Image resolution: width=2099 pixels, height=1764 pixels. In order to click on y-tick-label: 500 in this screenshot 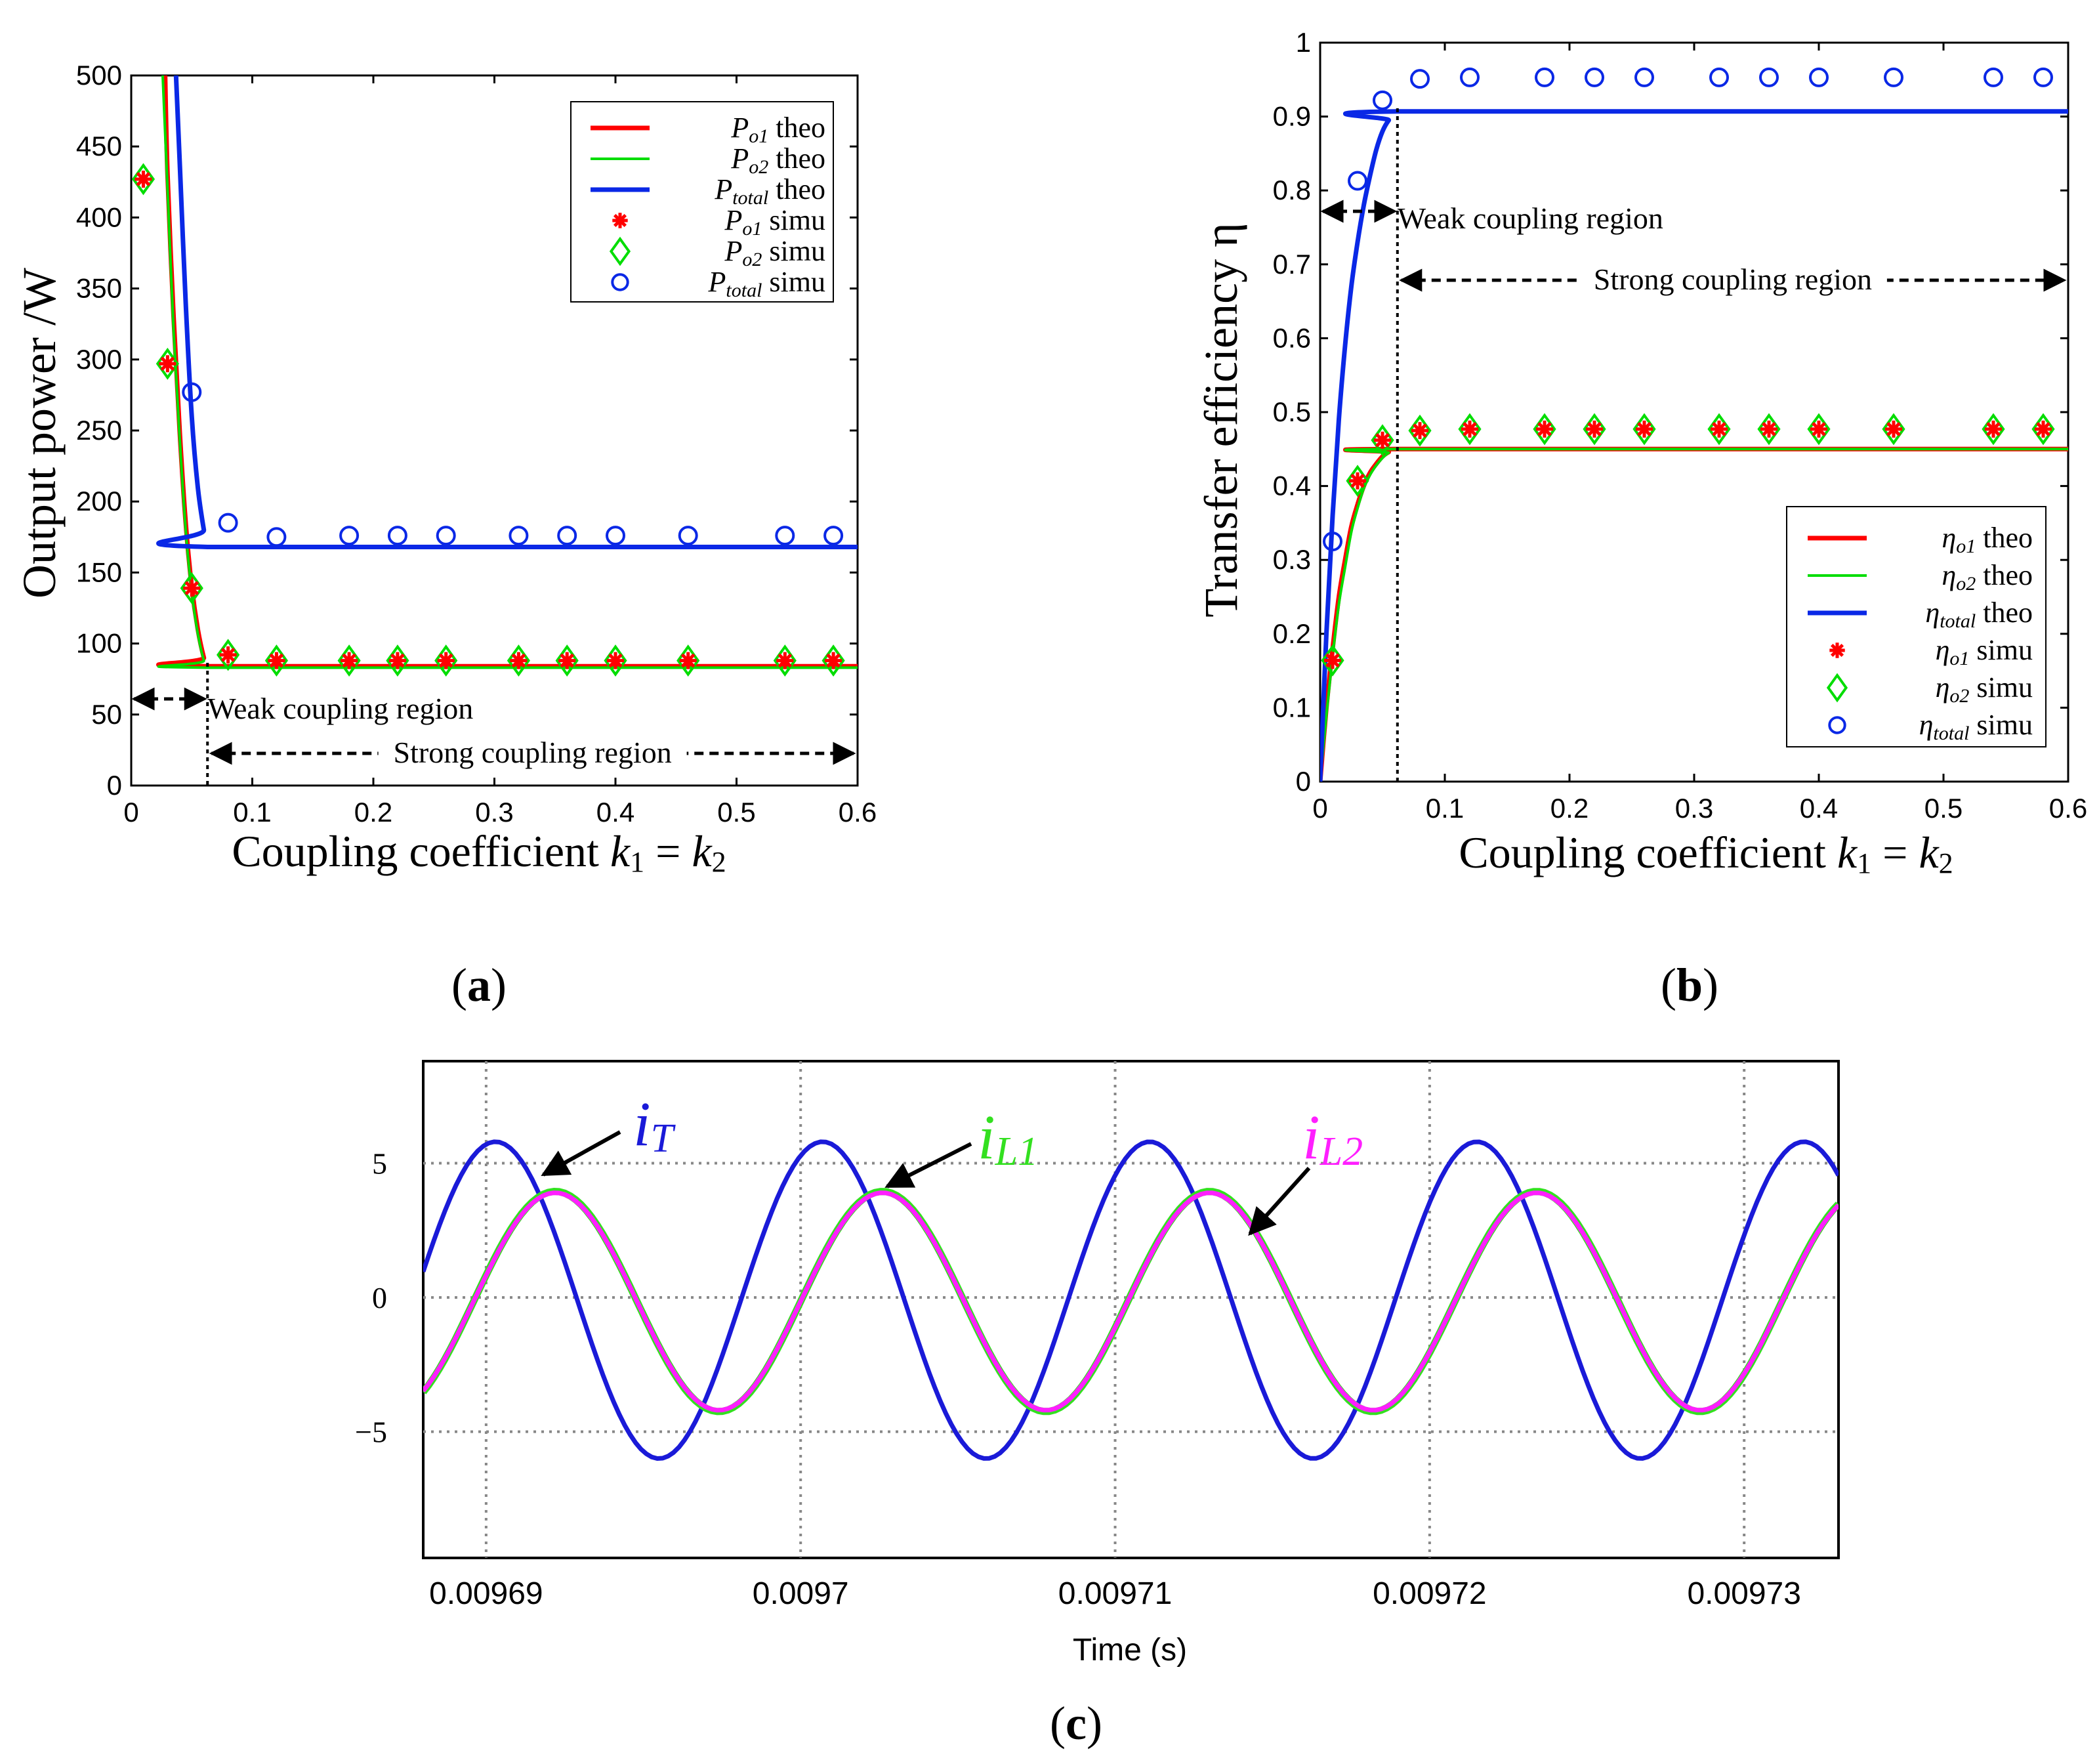, I will do `click(99, 75)`.